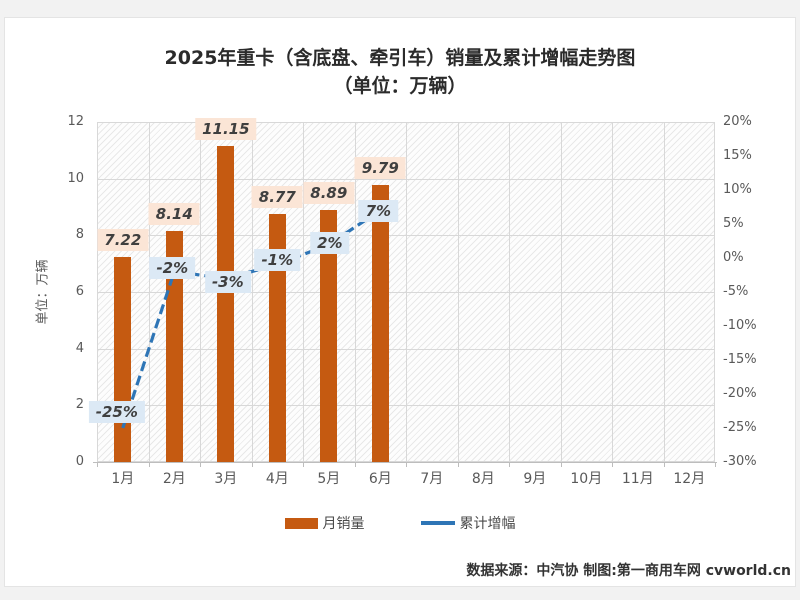 The image size is (800, 600). I want to click on x-axis-label: 9月, so click(535, 479).